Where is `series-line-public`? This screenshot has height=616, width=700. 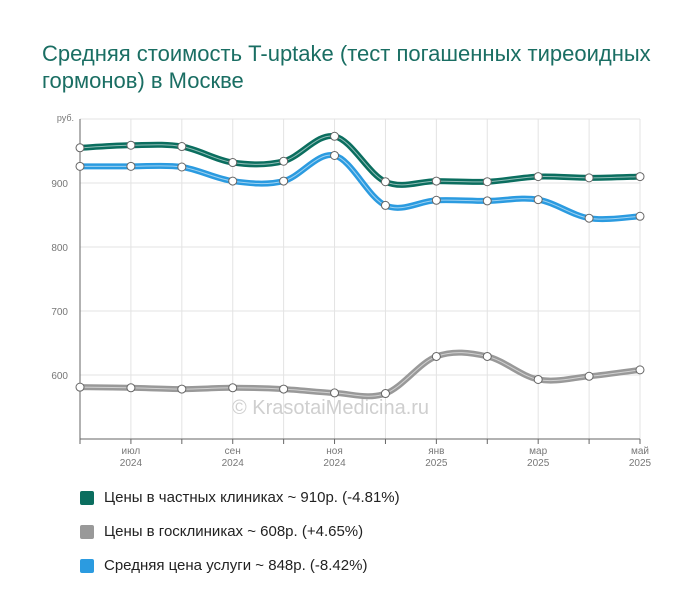
series-line-public is located at coordinates (360, 374).